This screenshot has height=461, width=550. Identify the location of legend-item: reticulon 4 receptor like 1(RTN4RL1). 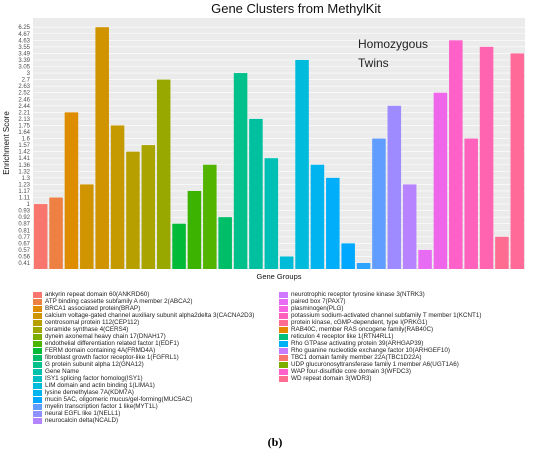
(402, 336).